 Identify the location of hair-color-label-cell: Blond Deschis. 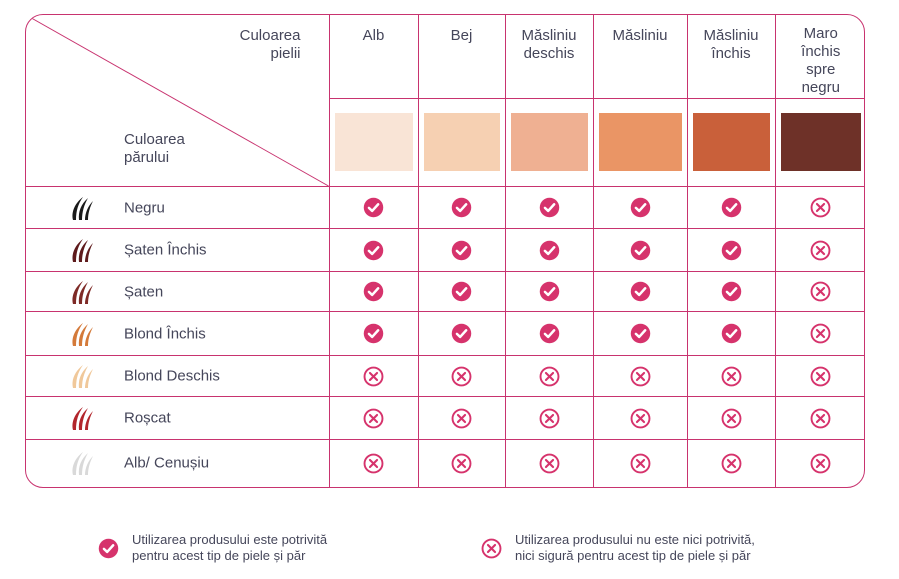
(178, 376).